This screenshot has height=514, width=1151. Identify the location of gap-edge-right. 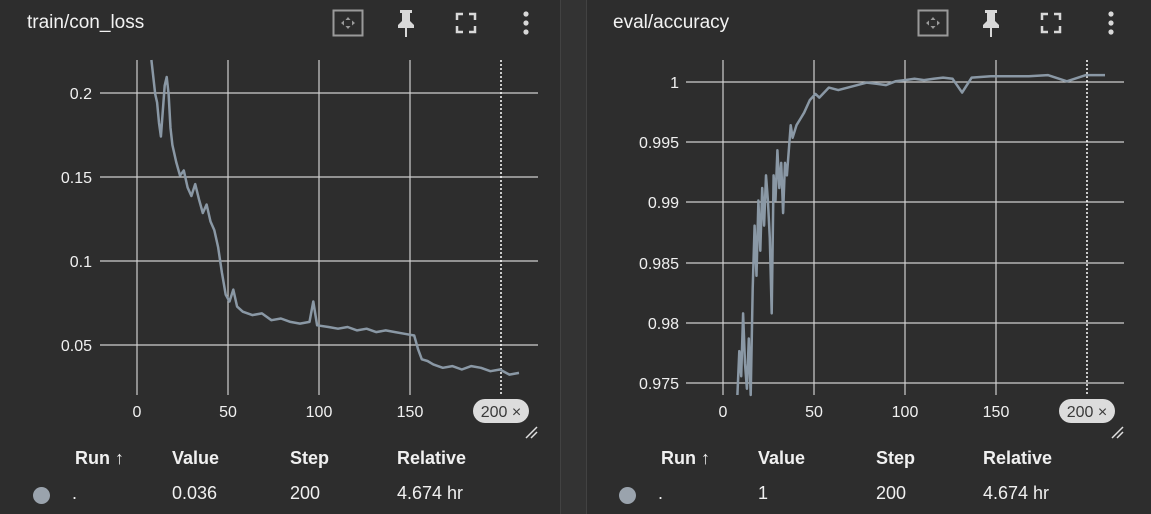
(586, 257).